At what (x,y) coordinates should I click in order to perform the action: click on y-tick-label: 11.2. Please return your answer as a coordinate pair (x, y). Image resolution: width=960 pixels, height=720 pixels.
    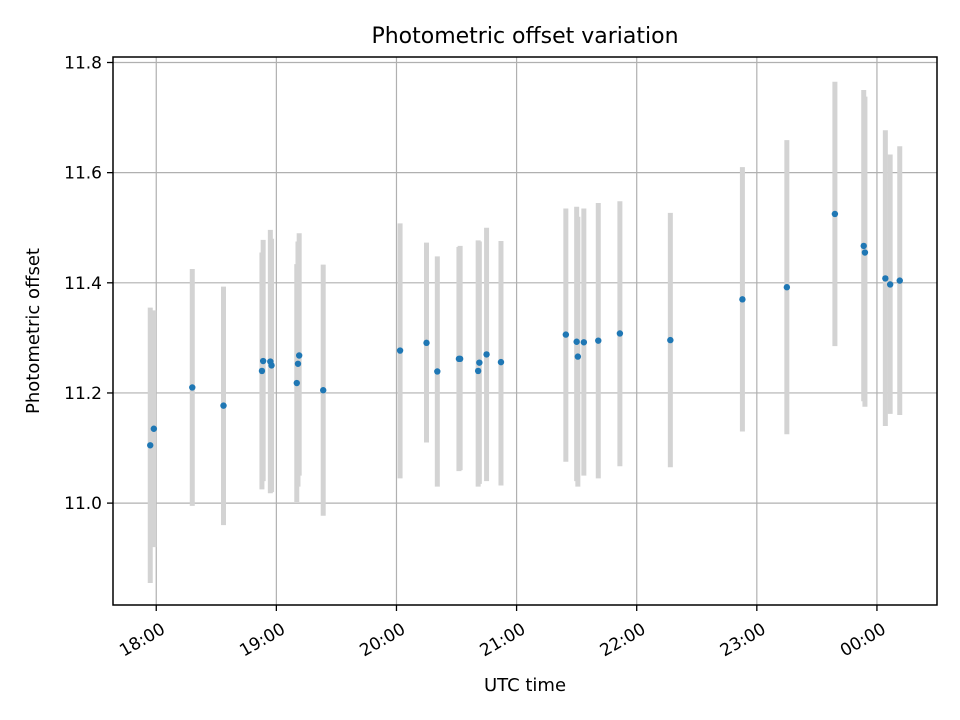
    Looking at the image, I should click on (83, 394).